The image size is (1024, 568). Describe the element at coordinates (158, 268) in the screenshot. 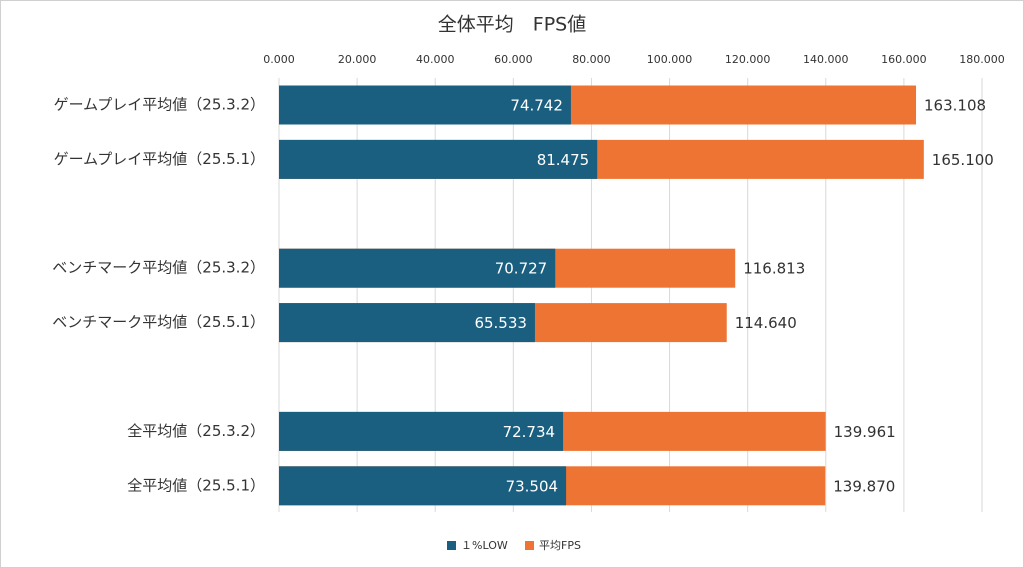

I see `y-tick-label: ベンチマーク平均値（25.3.2）` at that location.